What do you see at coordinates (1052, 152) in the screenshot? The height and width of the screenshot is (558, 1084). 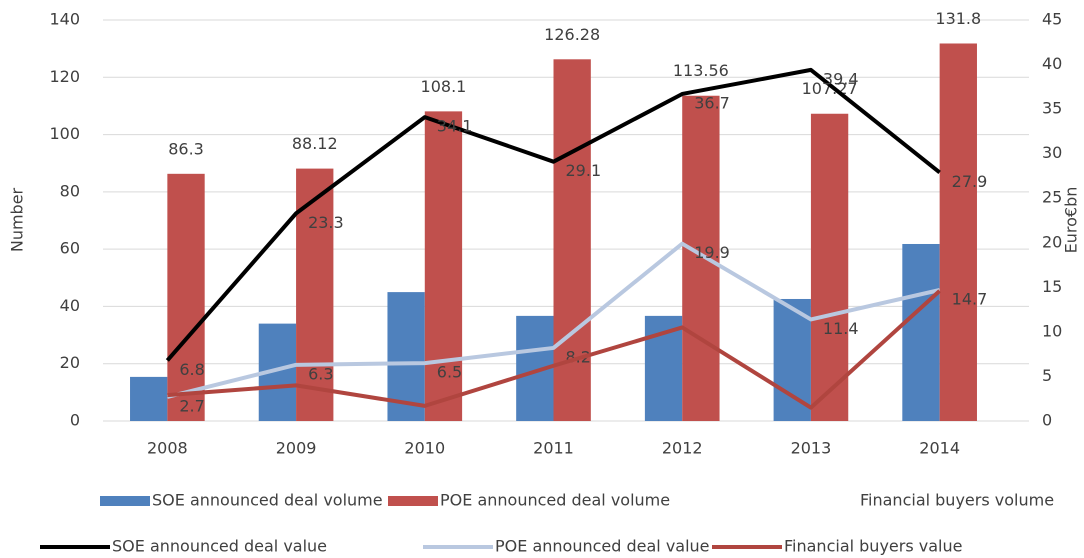 I see `y2-tick-label: 30` at bounding box center [1052, 152].